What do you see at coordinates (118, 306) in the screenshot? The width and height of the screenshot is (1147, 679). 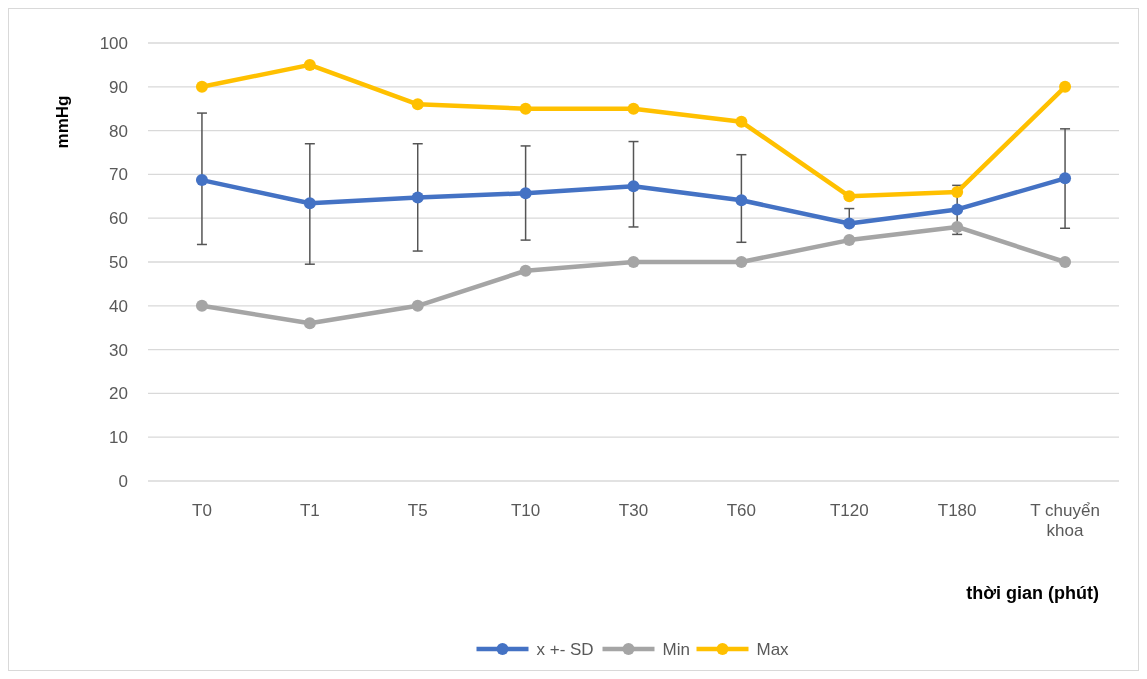 I see `y-tick-label: 40` at bounding box center [118, 306].